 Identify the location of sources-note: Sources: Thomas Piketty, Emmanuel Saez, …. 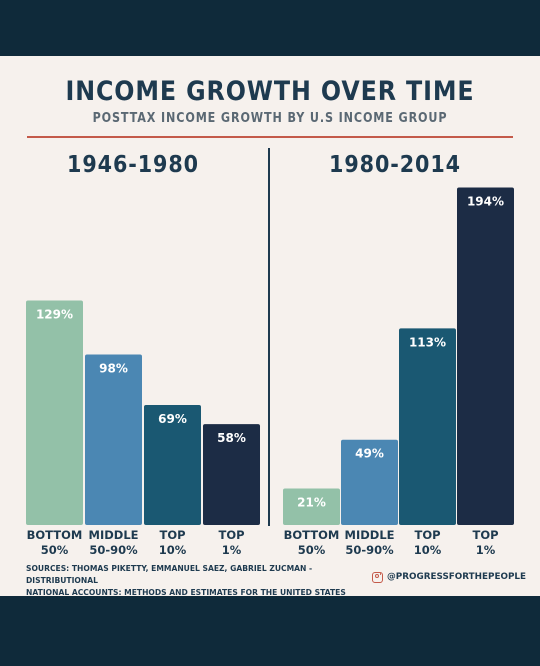
(191, 581).